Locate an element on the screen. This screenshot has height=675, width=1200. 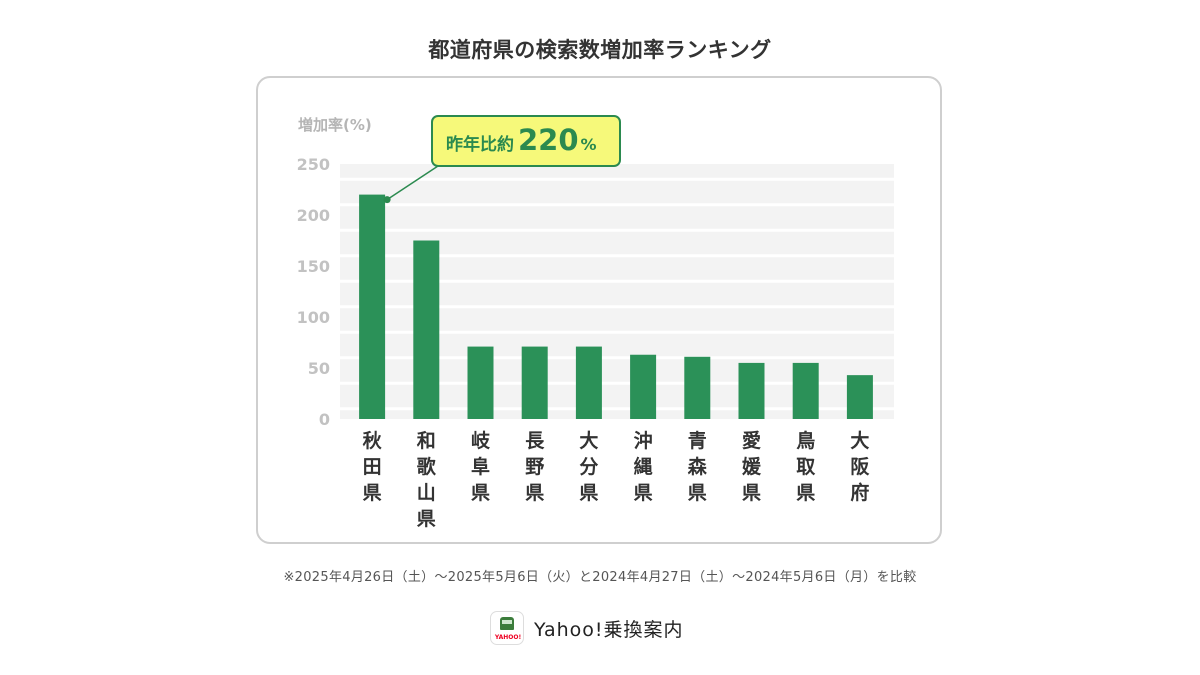
x-tick-label: 愛媛県 is located at coordinates (751, 467).